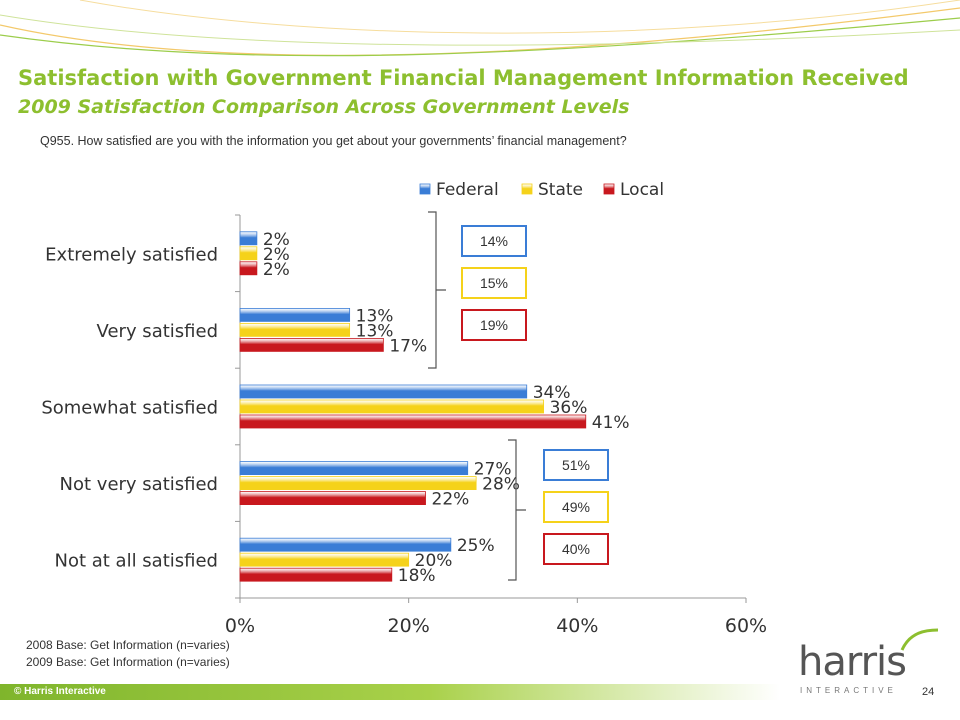  I want to click on summary-value: 19%, so click(494, 325).